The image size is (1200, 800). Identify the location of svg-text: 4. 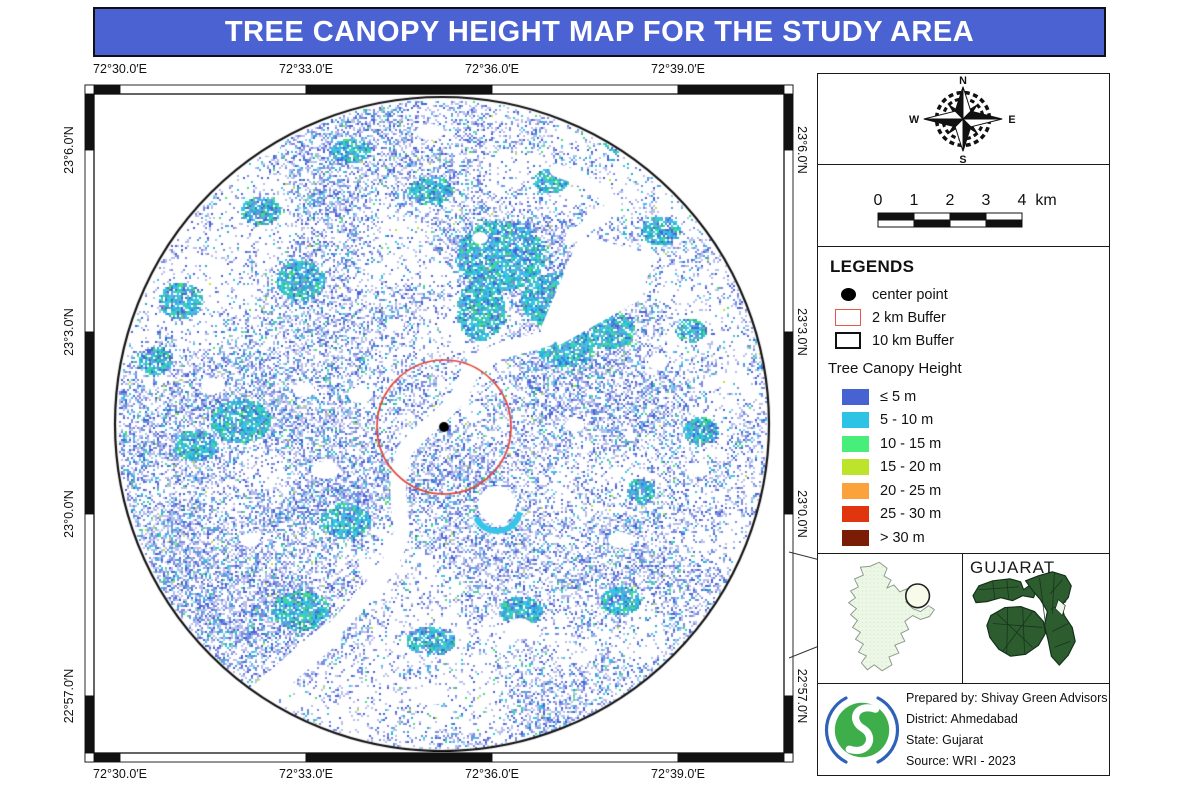
(1022, 200).